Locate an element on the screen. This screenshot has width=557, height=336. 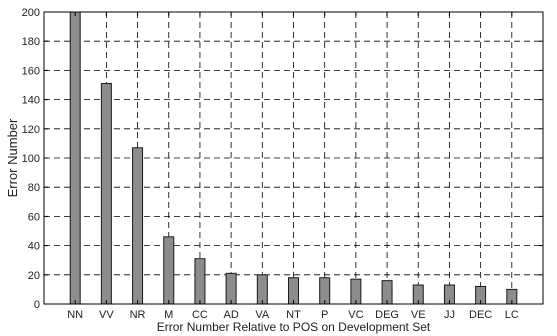
bar-cc is located at coordinates (200, 281).